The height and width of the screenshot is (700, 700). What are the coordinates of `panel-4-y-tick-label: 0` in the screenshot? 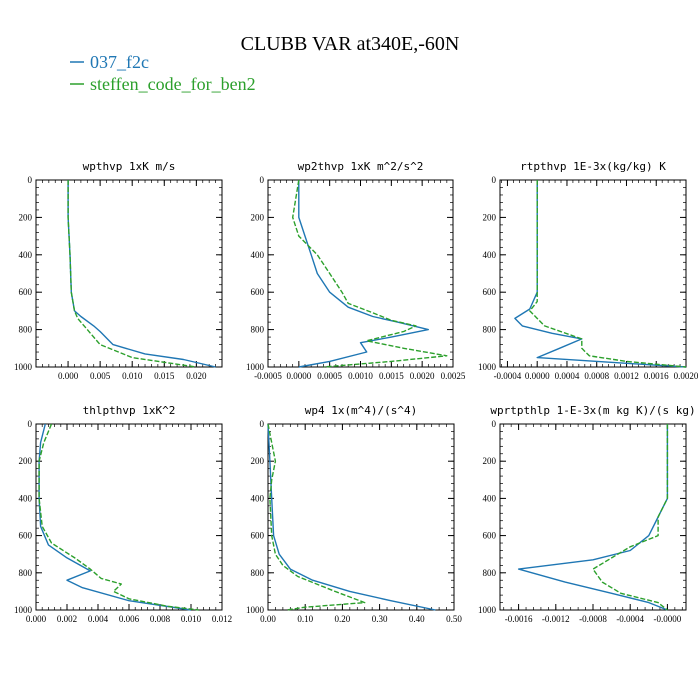 It's located at (30, 424).